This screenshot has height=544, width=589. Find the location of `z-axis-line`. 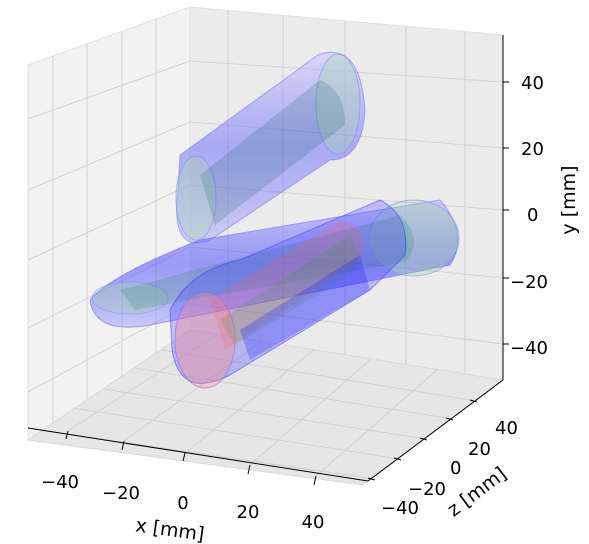

z-axis-line is located at coordinates (435, 430).